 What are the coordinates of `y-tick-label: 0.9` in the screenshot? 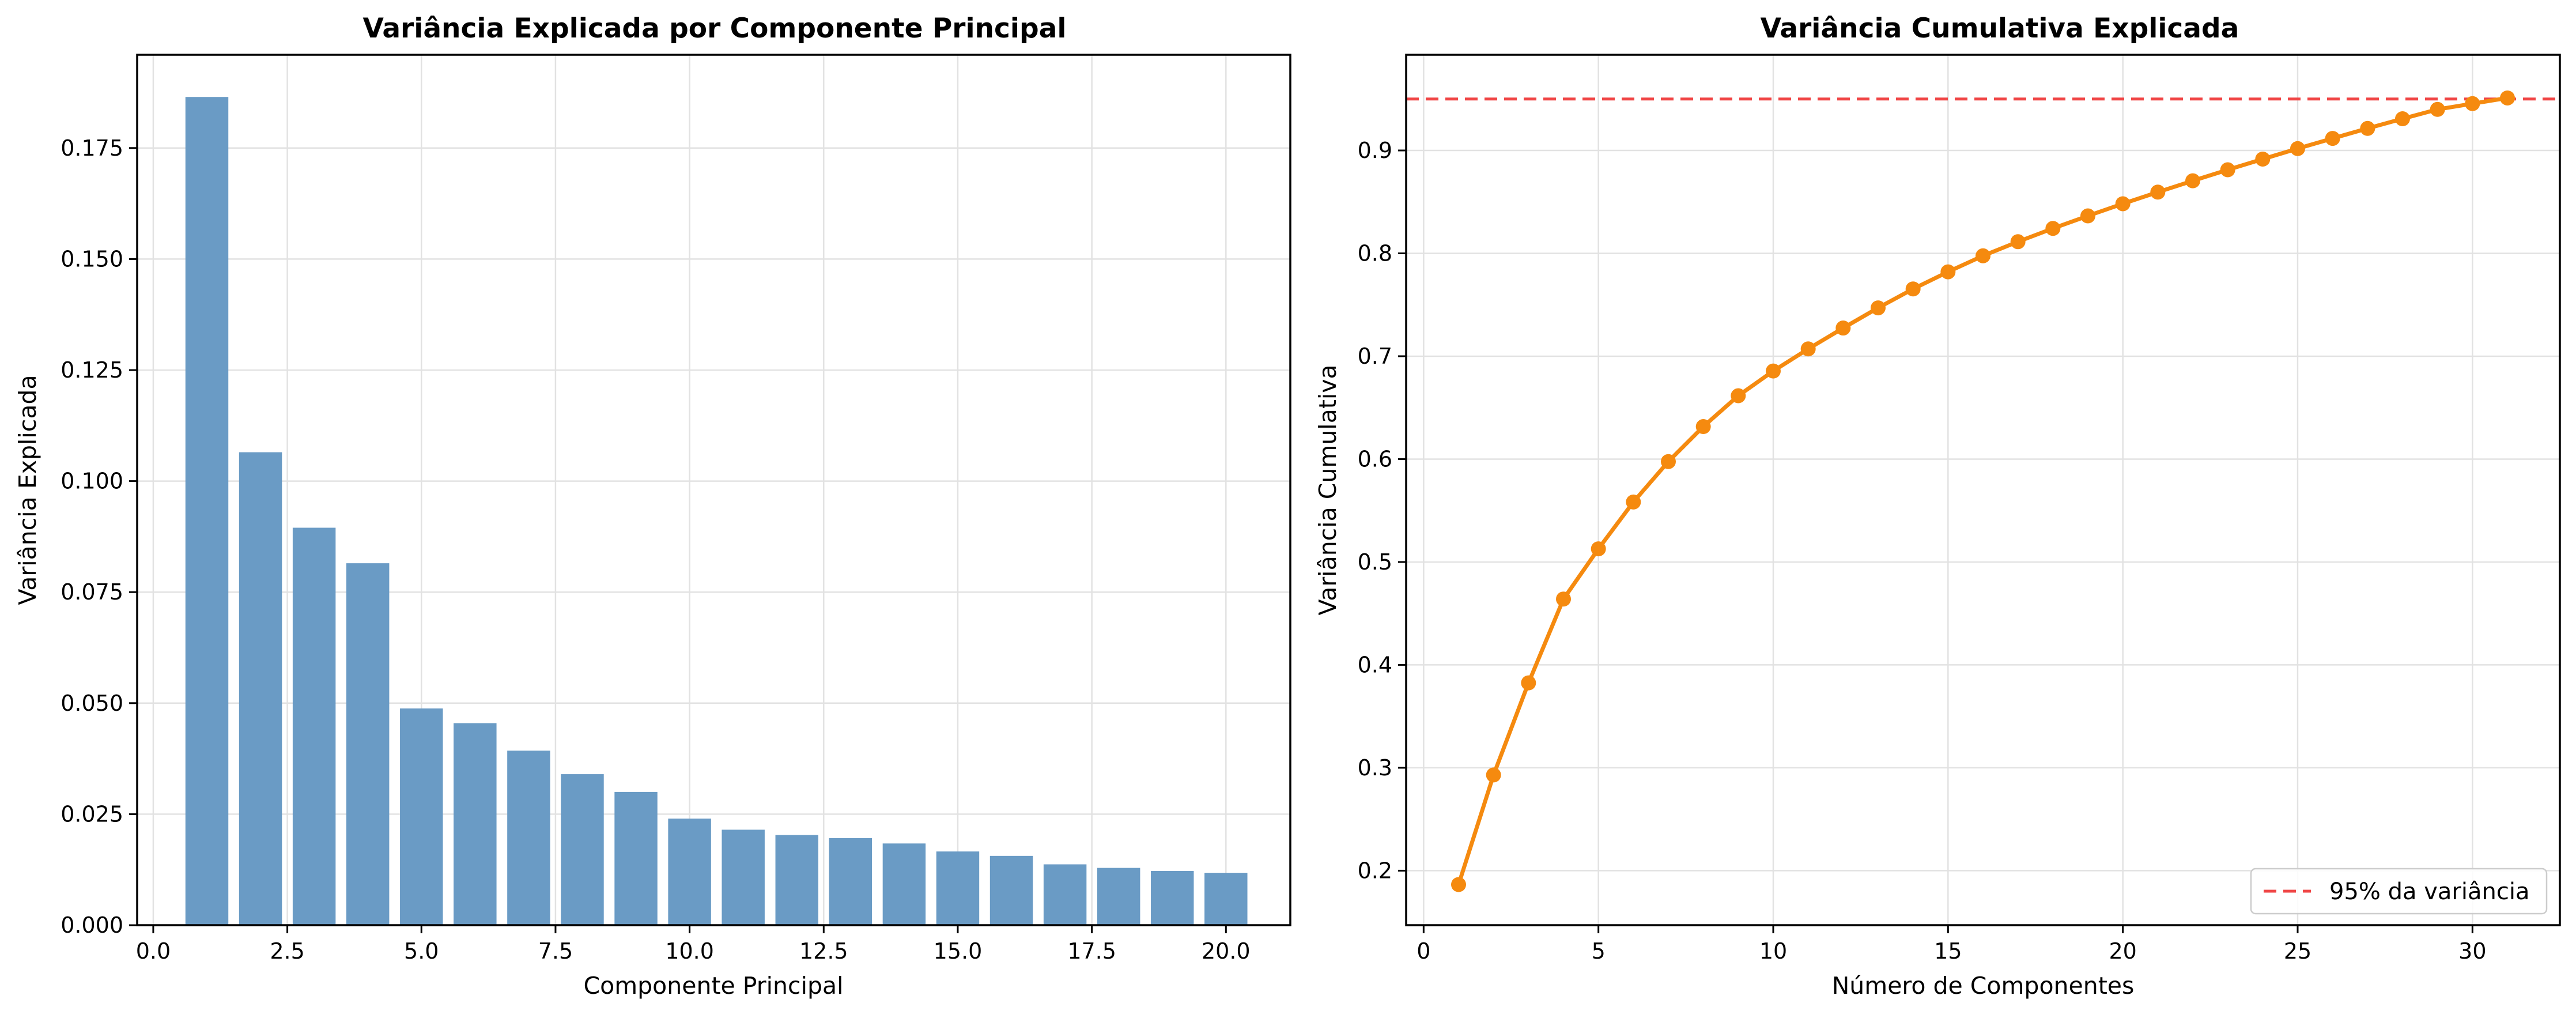 It's located at (1375, 150).